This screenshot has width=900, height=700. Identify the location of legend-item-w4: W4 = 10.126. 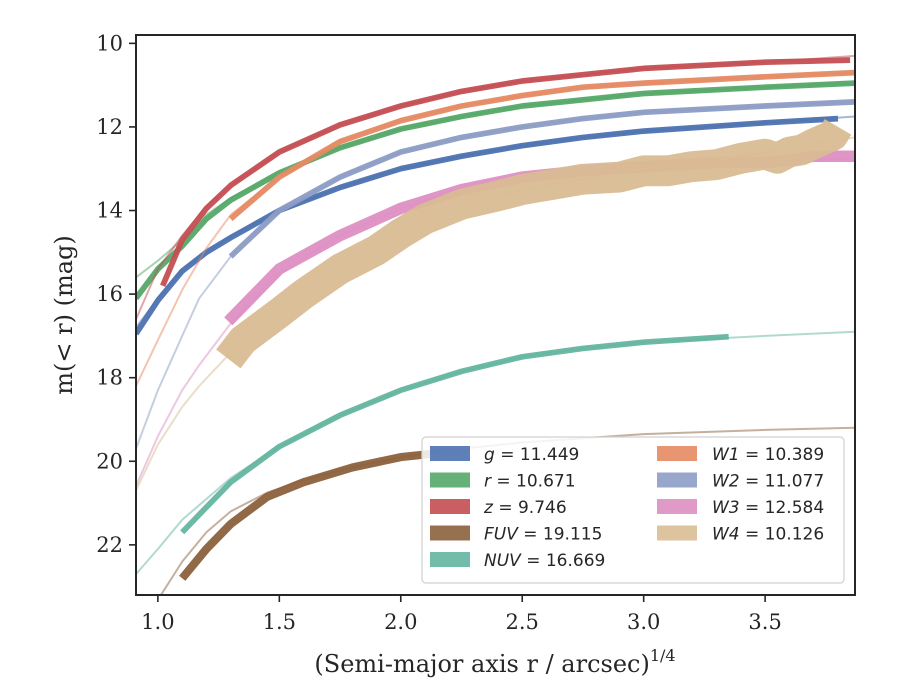
(740, 535).